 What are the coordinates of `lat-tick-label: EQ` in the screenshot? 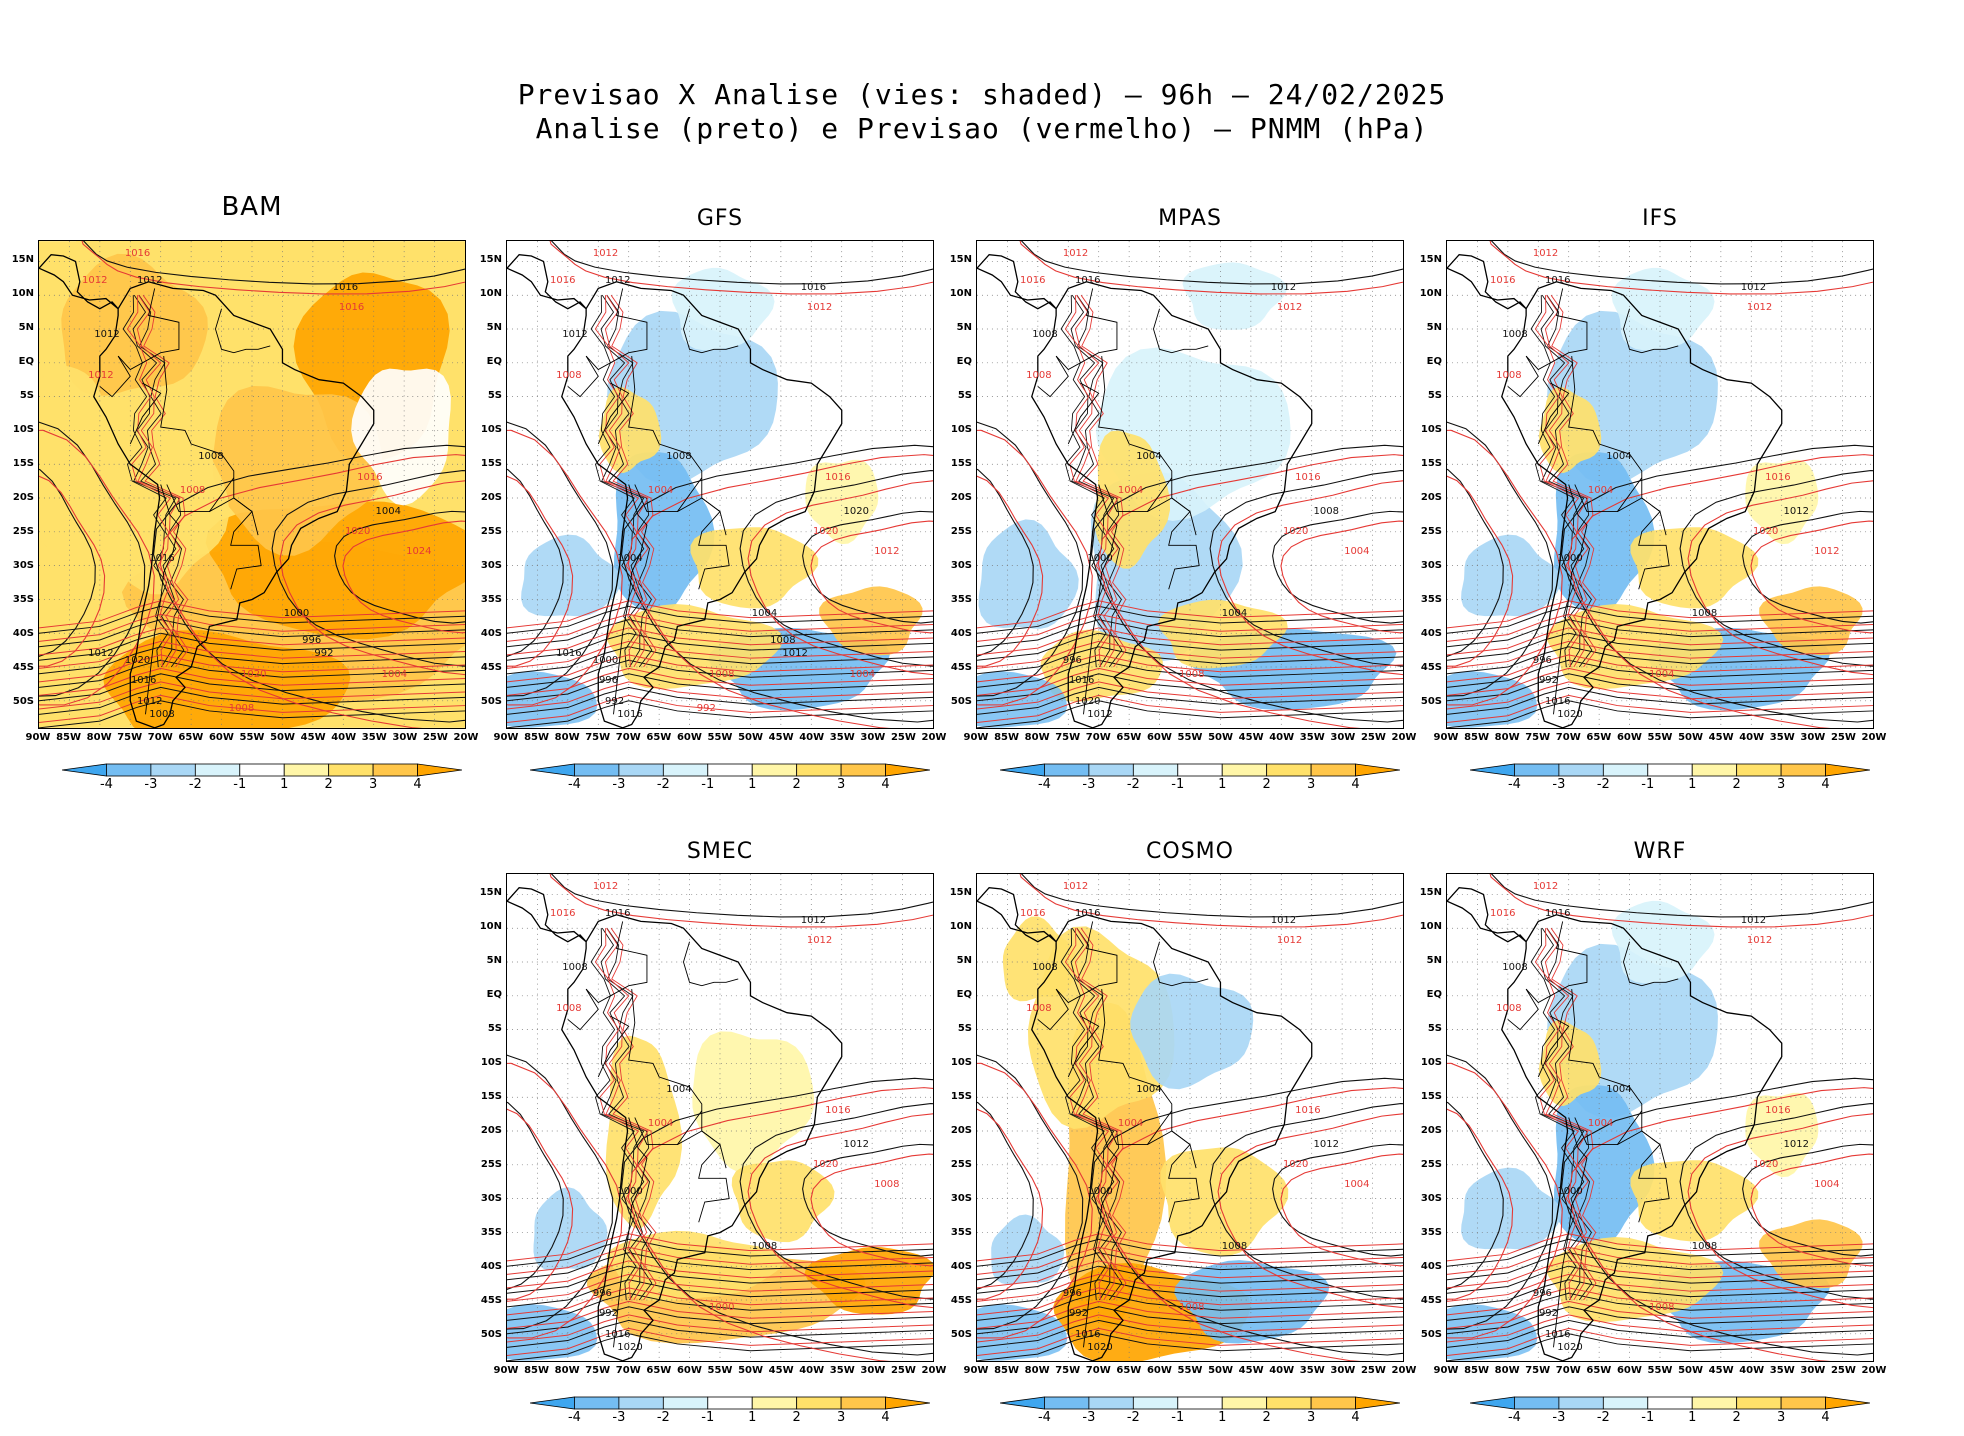 It's located at (964, 362).